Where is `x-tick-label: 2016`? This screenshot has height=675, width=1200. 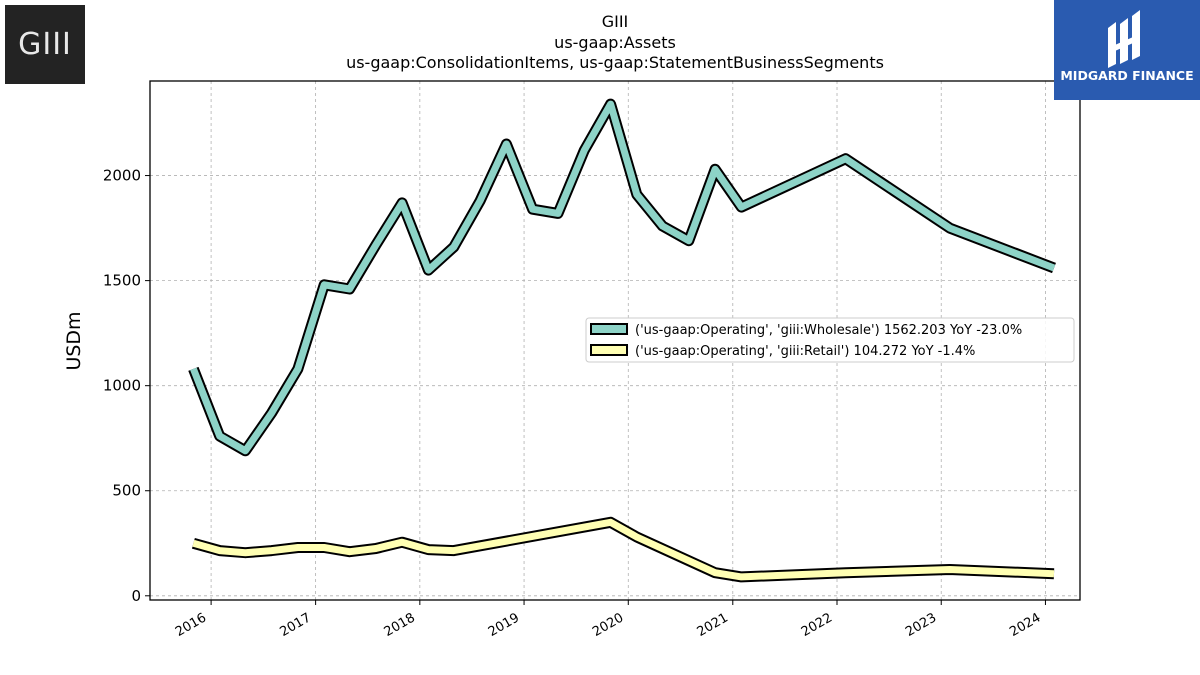 x-tick-label: 2016 is located at coordinates (191, 625).